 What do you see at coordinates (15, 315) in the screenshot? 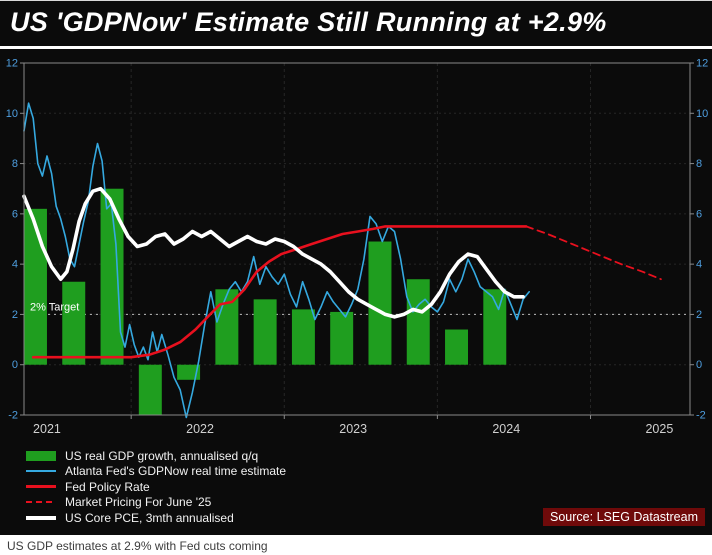
I see `y-axis-label-left: 2` at bounding box center [15, 315].